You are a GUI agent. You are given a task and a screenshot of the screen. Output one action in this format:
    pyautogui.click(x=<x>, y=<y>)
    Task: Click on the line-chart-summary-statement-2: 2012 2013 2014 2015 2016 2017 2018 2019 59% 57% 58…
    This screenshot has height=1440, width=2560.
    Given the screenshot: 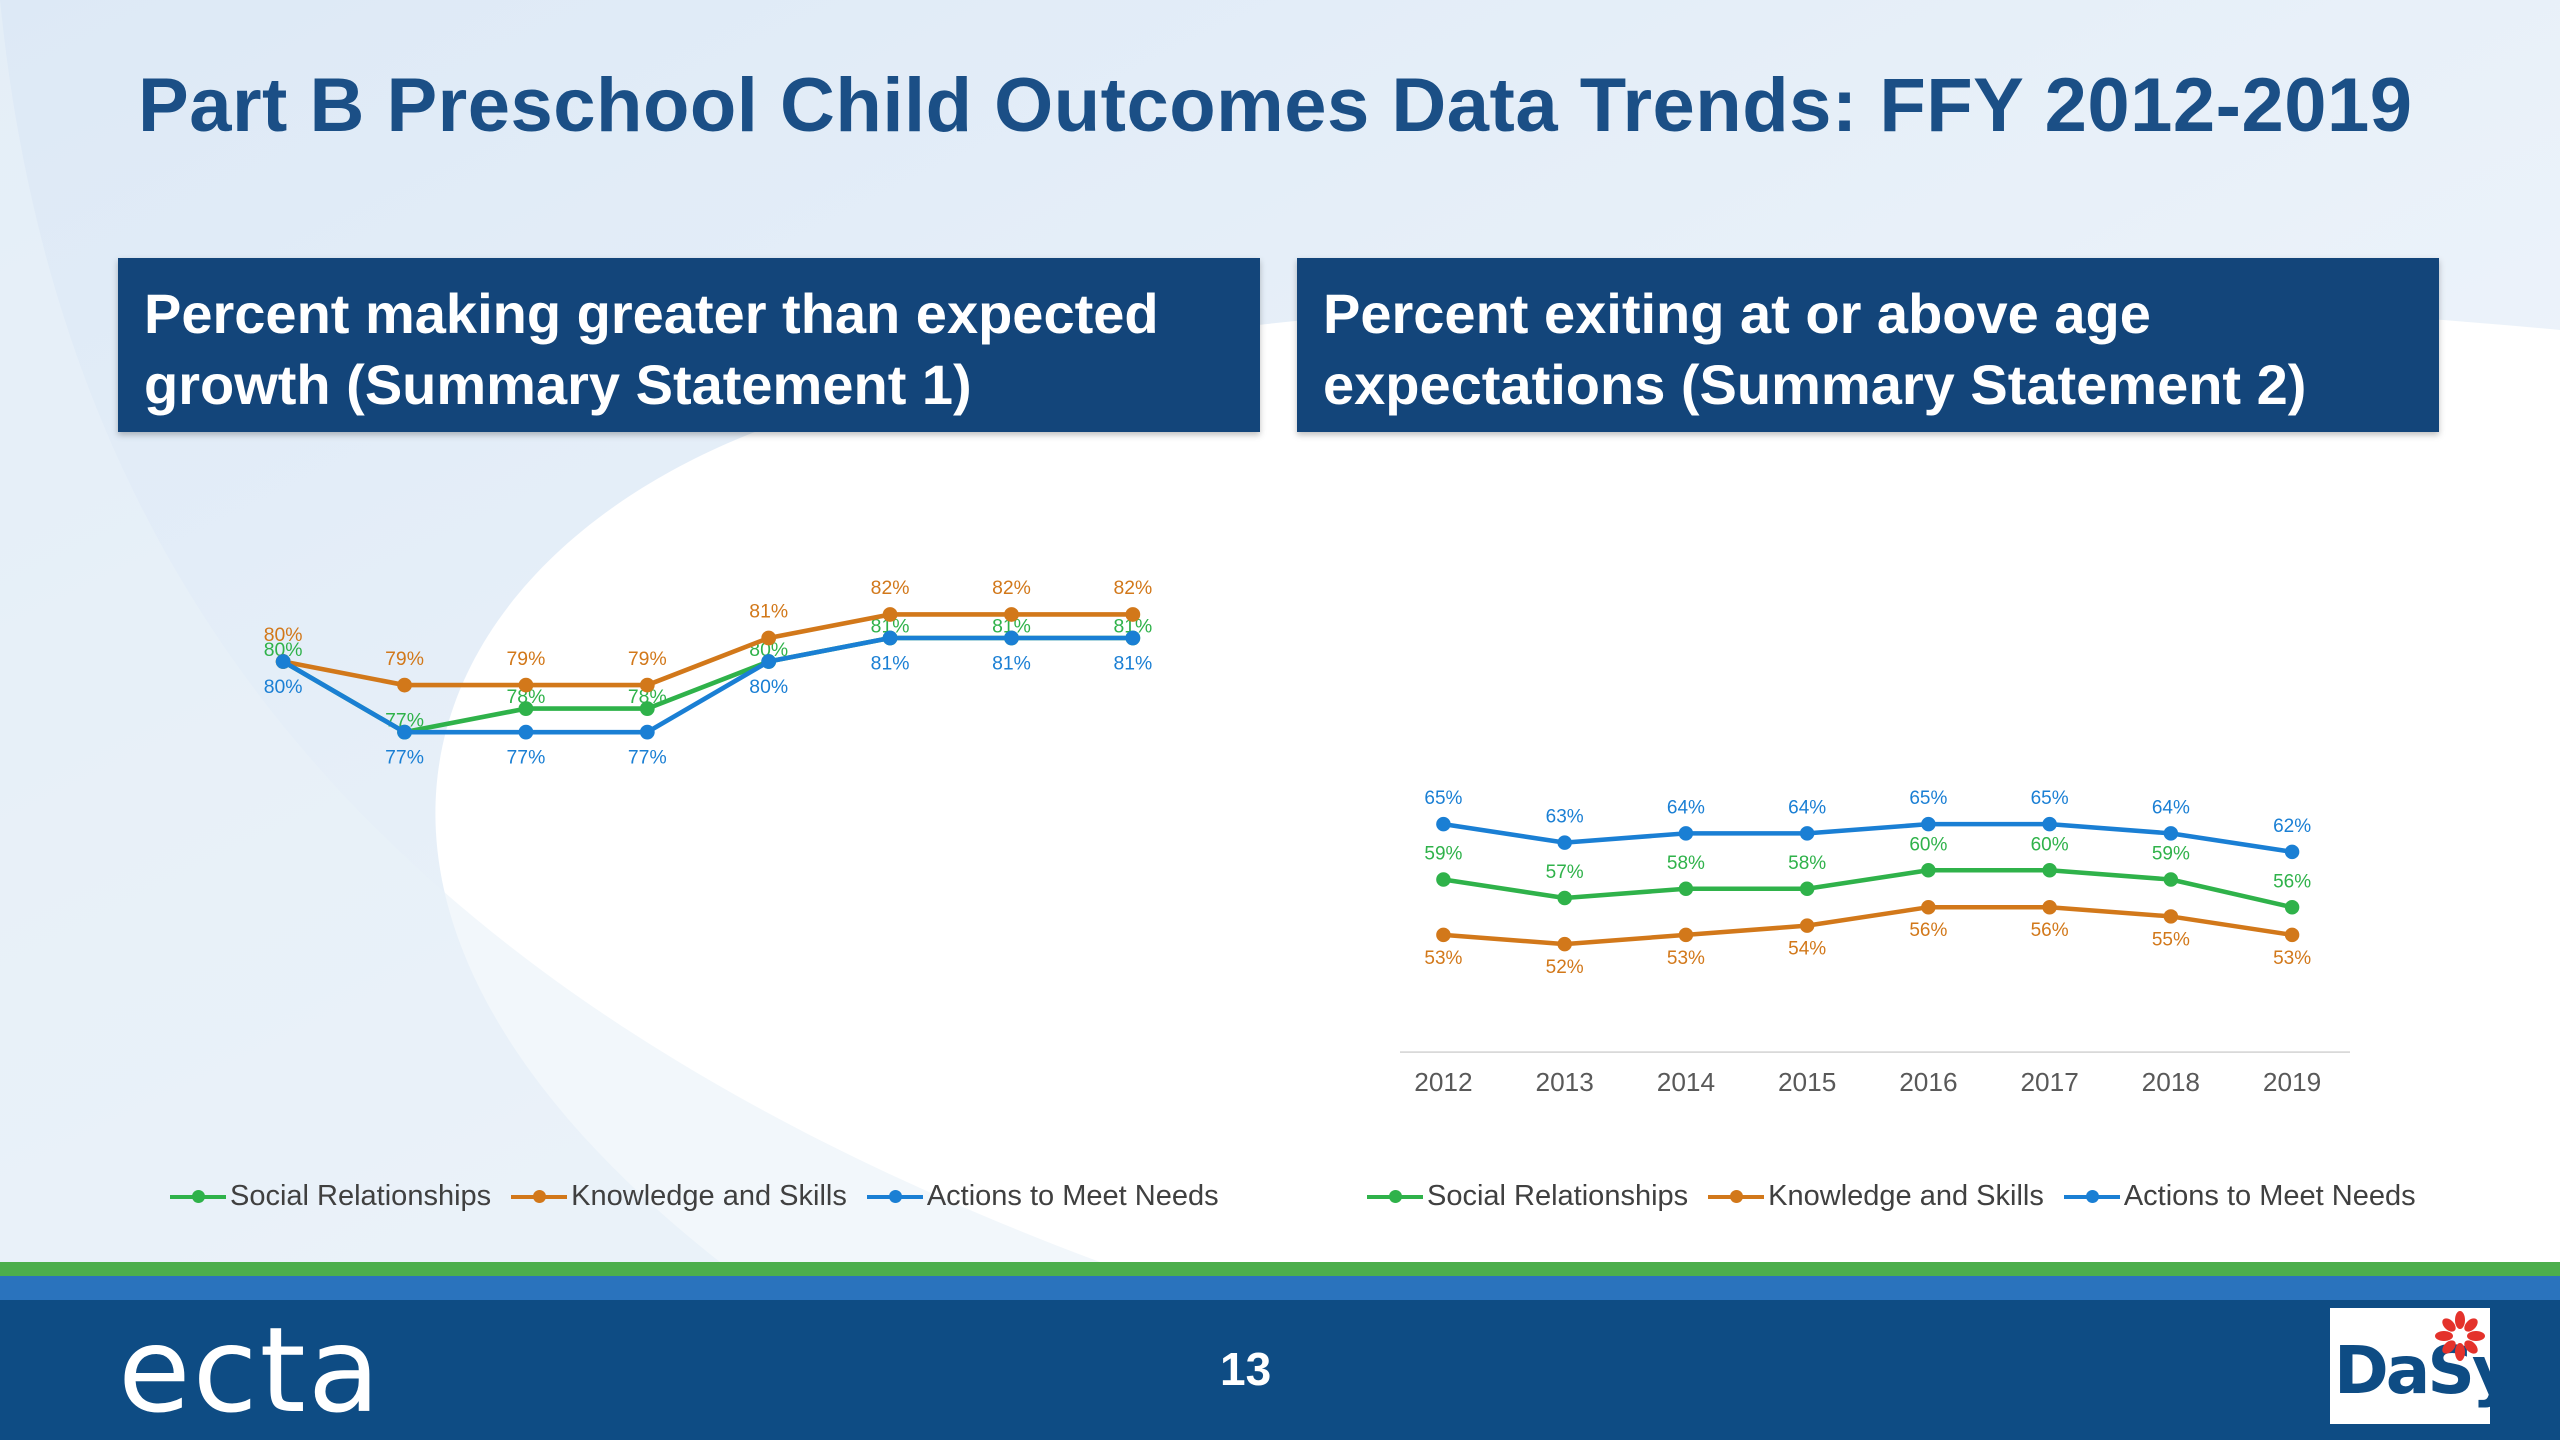 What is the action you would take?
    pyautogui.click(x=1875, y=942)
    